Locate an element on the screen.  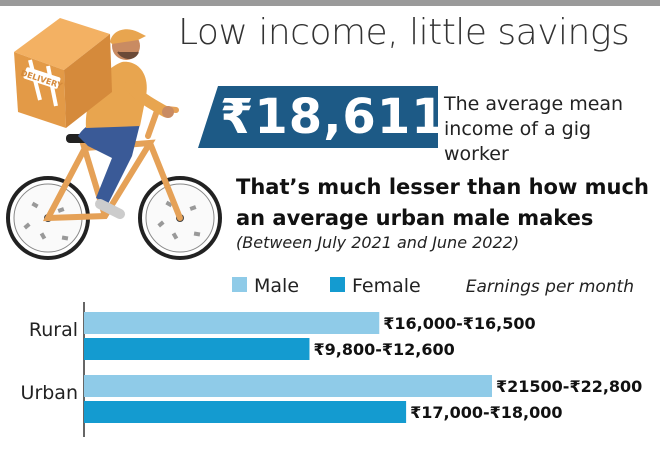
bar-label-urban-male: ₹21500-₹22,800 is located at coordinates (569, 386).